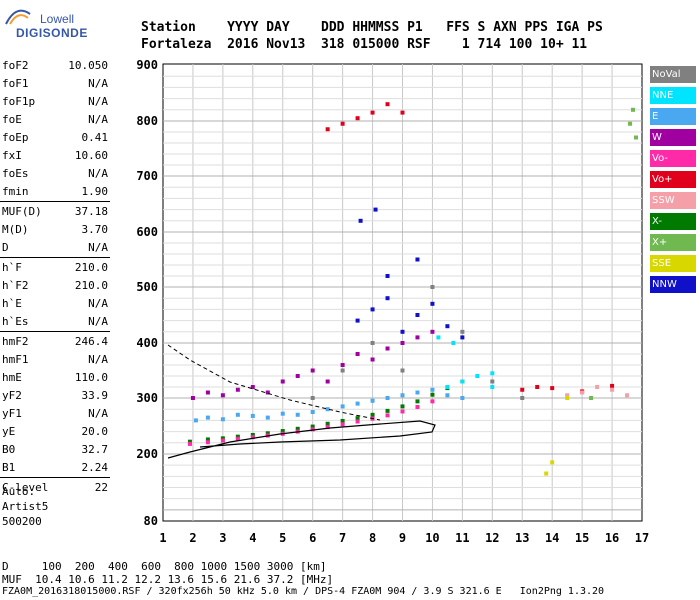  What do you see at coordinates (673, 95) in the screenshot?
I see `legend-item: NNE` at bounding box center [673, 95].